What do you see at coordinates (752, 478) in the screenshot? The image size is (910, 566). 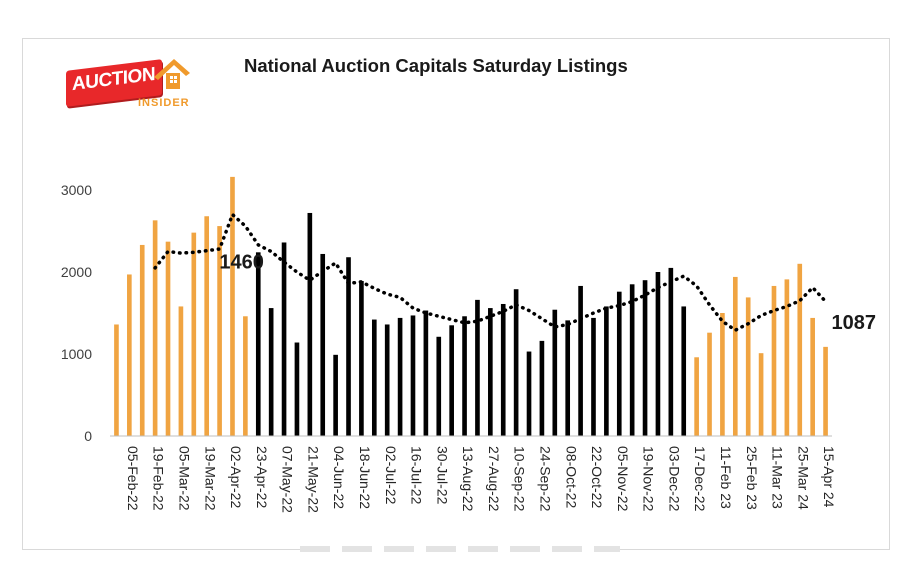 I see `x-tick-label: 25-Feb 23` at bounding box center [752, 478].